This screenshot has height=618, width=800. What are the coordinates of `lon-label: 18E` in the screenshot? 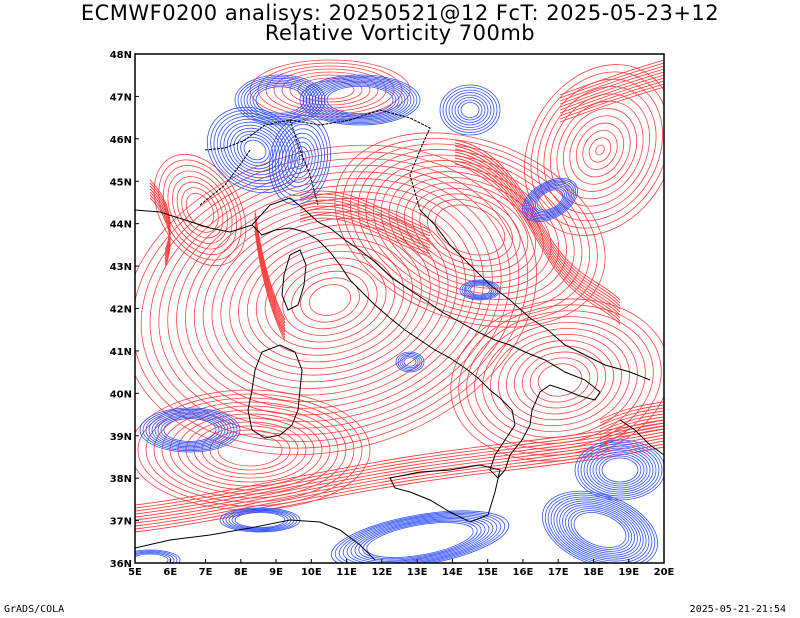 It's located at (593, 572).